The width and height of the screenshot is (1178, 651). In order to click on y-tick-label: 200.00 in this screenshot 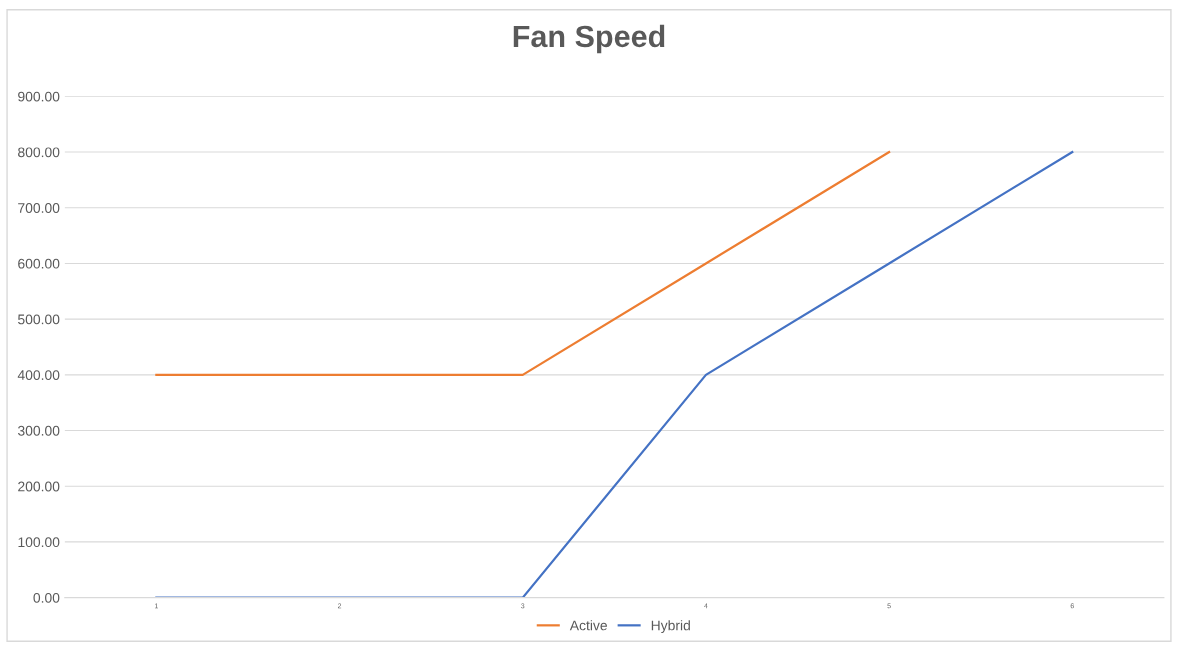, I will do `click(39, 486)`.